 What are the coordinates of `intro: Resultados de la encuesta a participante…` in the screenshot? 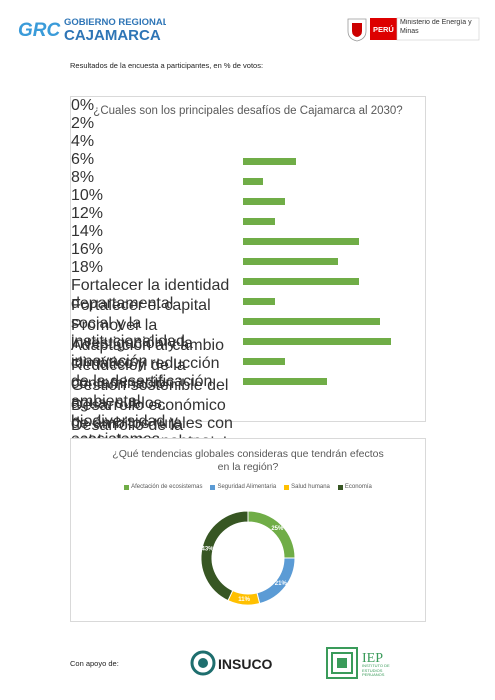 It's located at (167, 65).